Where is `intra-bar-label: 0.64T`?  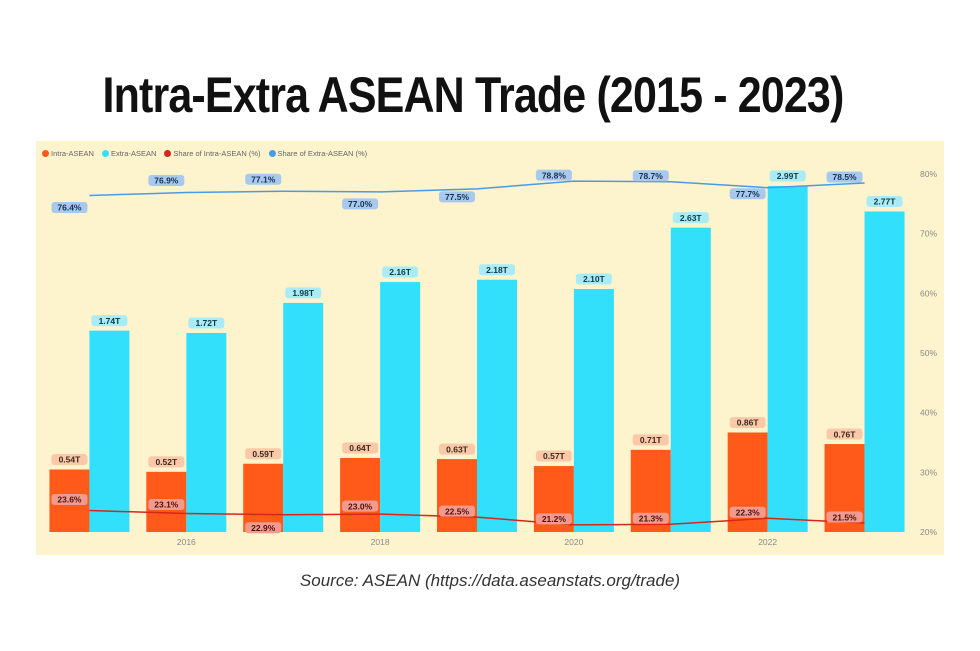 intra-bar-label: 0.64T is located at coordinates (360, 448).